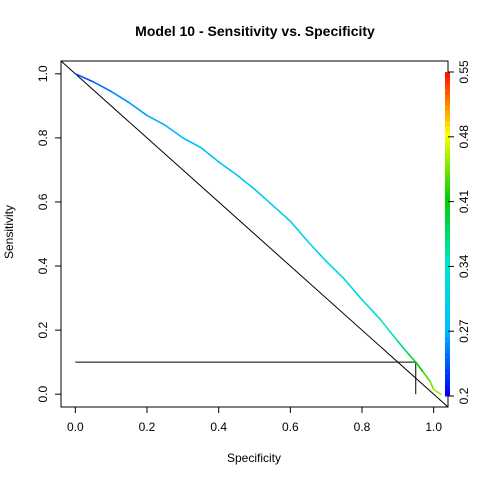 This screenshot has width=480, height=480. Describe the element at coordinates (464, 331) in the screenshot. I see `colorbar-tick-label: 0.27` at that location.